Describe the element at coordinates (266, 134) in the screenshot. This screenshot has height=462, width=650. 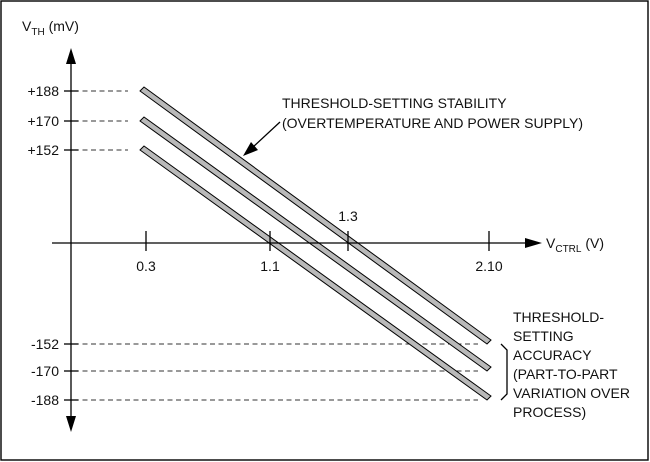
I see `stability-pointer-line` at that location.